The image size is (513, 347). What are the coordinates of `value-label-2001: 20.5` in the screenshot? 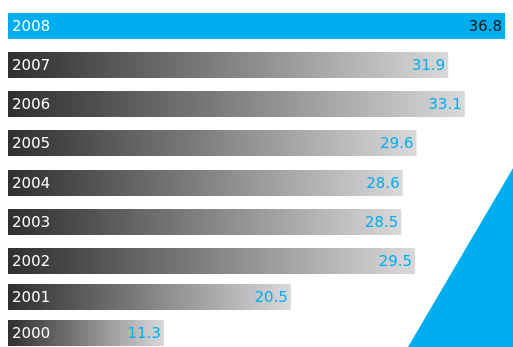 It's located at (270, 297).